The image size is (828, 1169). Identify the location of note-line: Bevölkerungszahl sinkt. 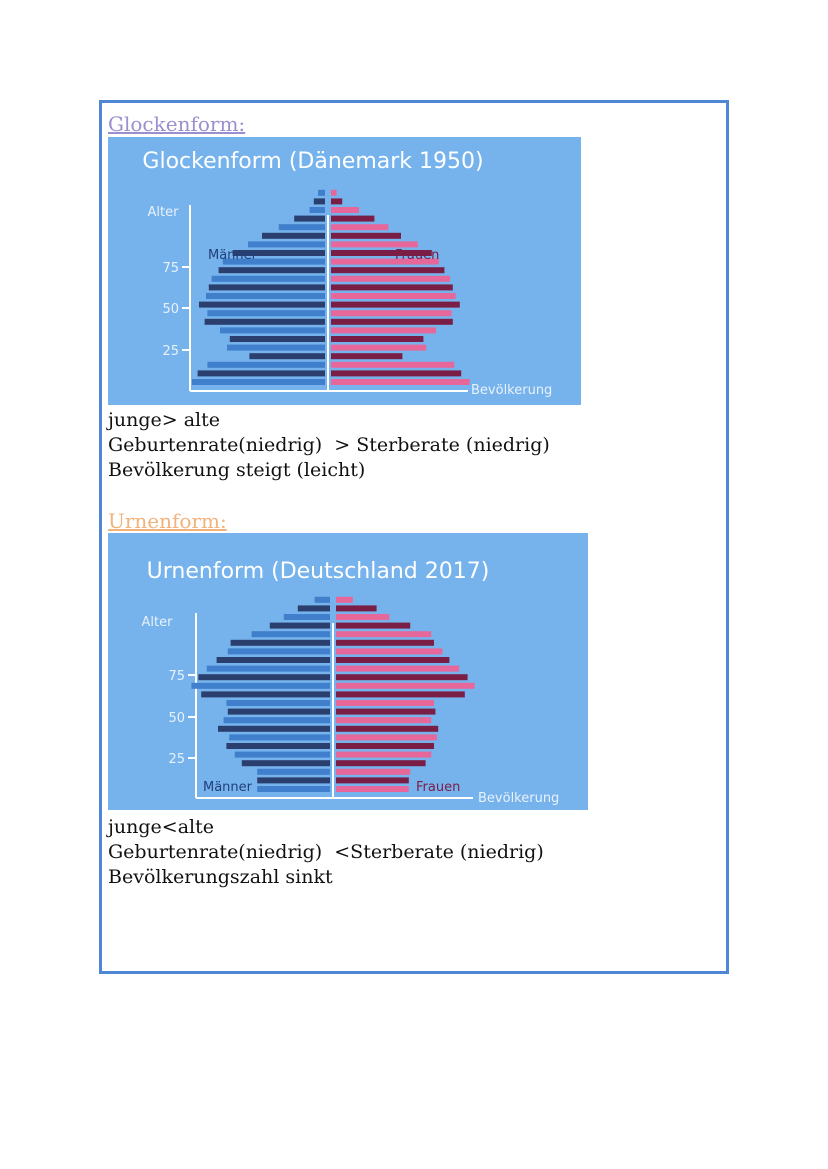
(220, 877).